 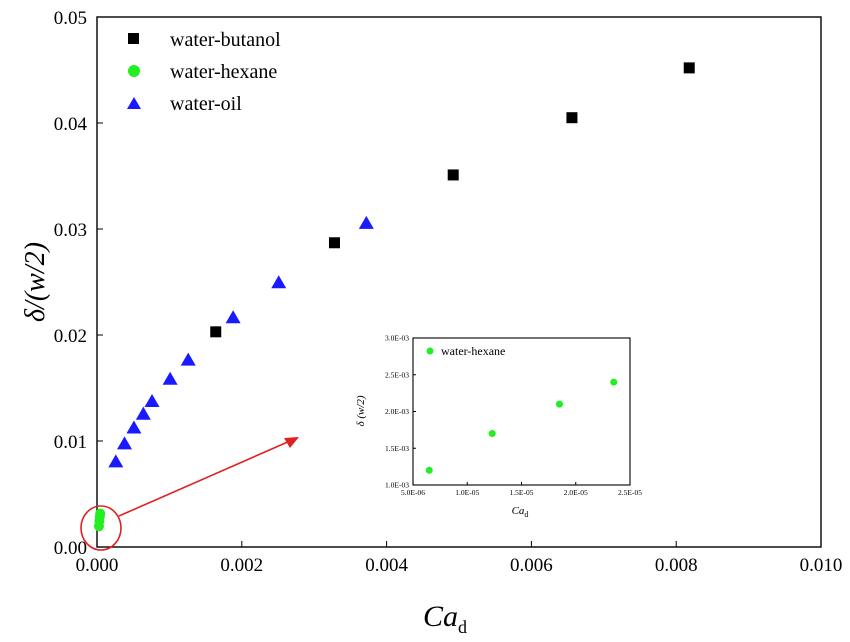 I want to click on main-y-tick-label: 0.00, so click(x=70, y=548).